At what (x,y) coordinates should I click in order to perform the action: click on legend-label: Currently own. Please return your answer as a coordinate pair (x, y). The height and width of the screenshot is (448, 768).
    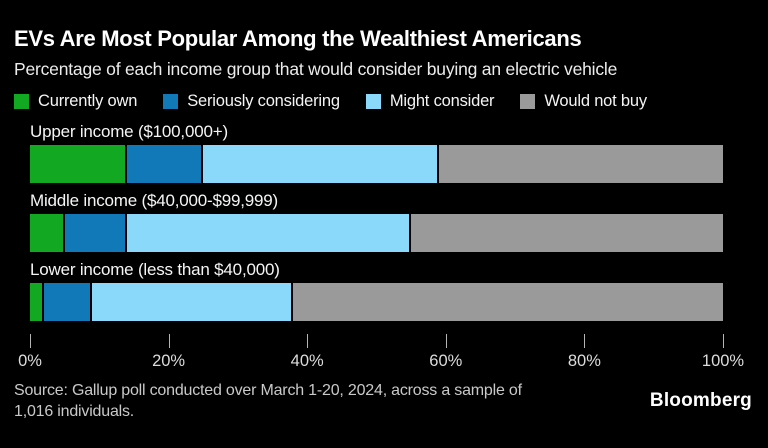
    Looking at the image, I should click on (88, 101).